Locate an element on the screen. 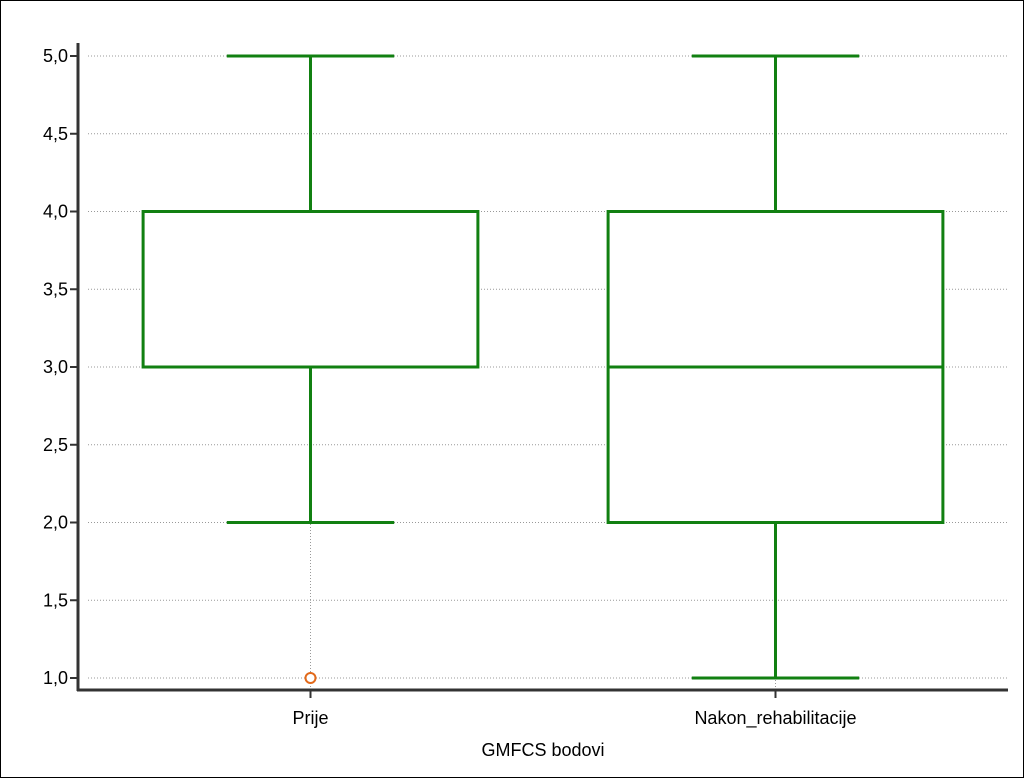  y-tick-label: 3,5 is located at coordinates (55, 289).